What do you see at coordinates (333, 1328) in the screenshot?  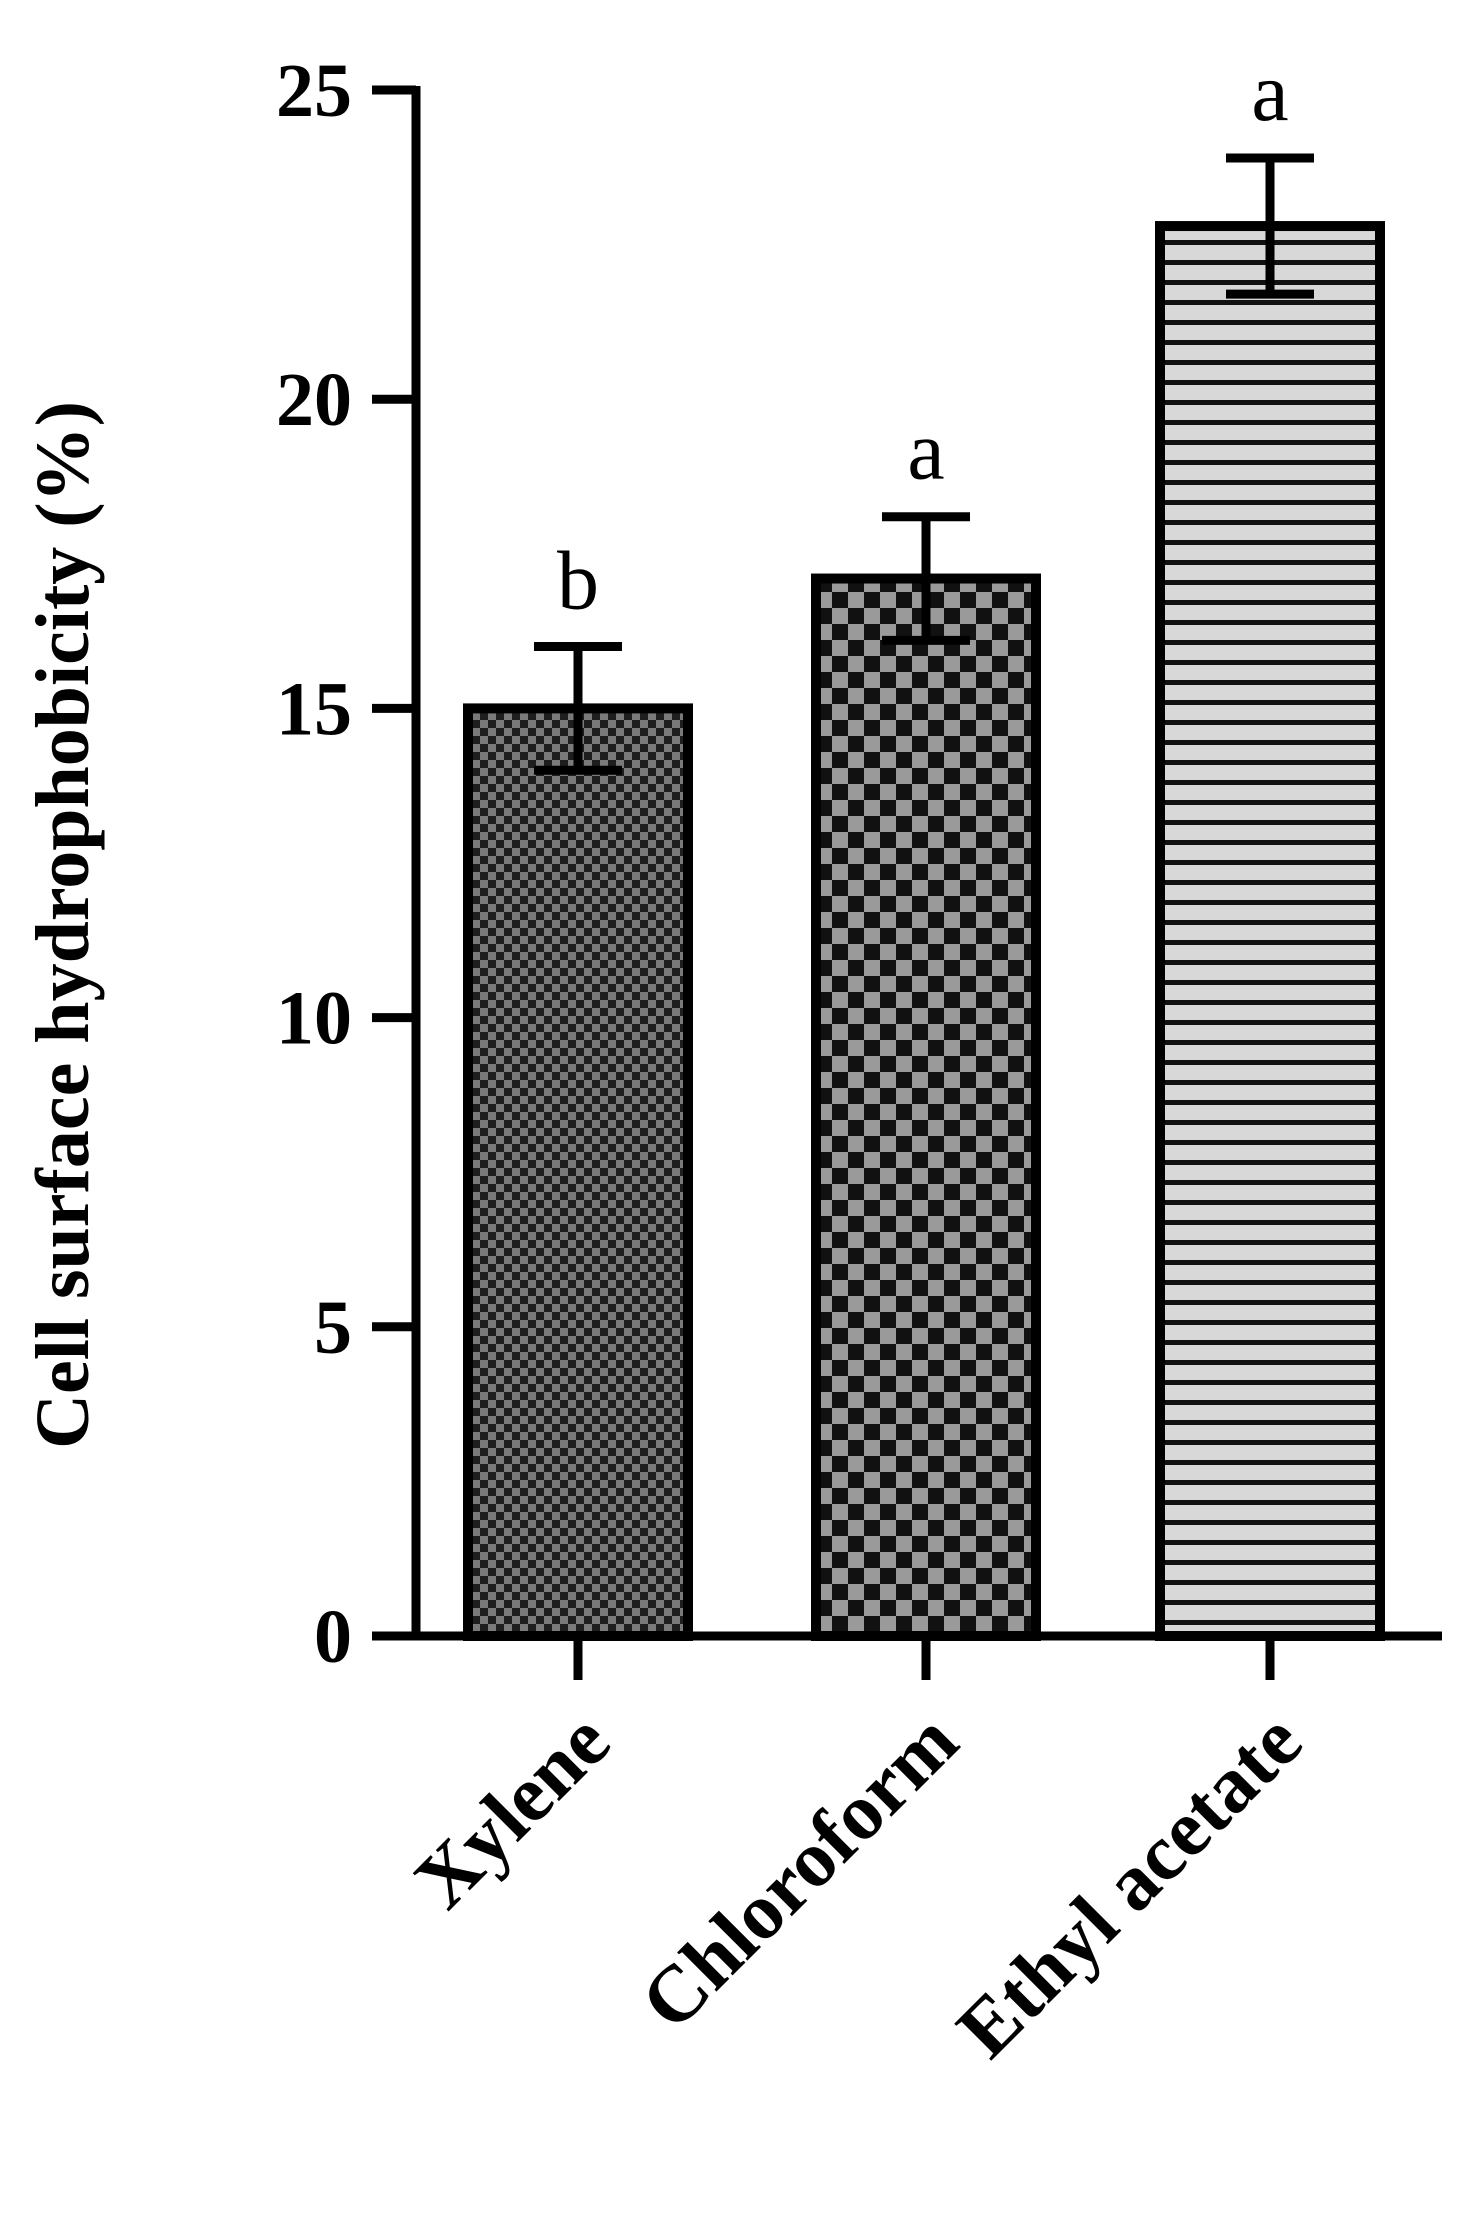 I see `y-tick-label-1: 5` at bounding box center [333, 1328].